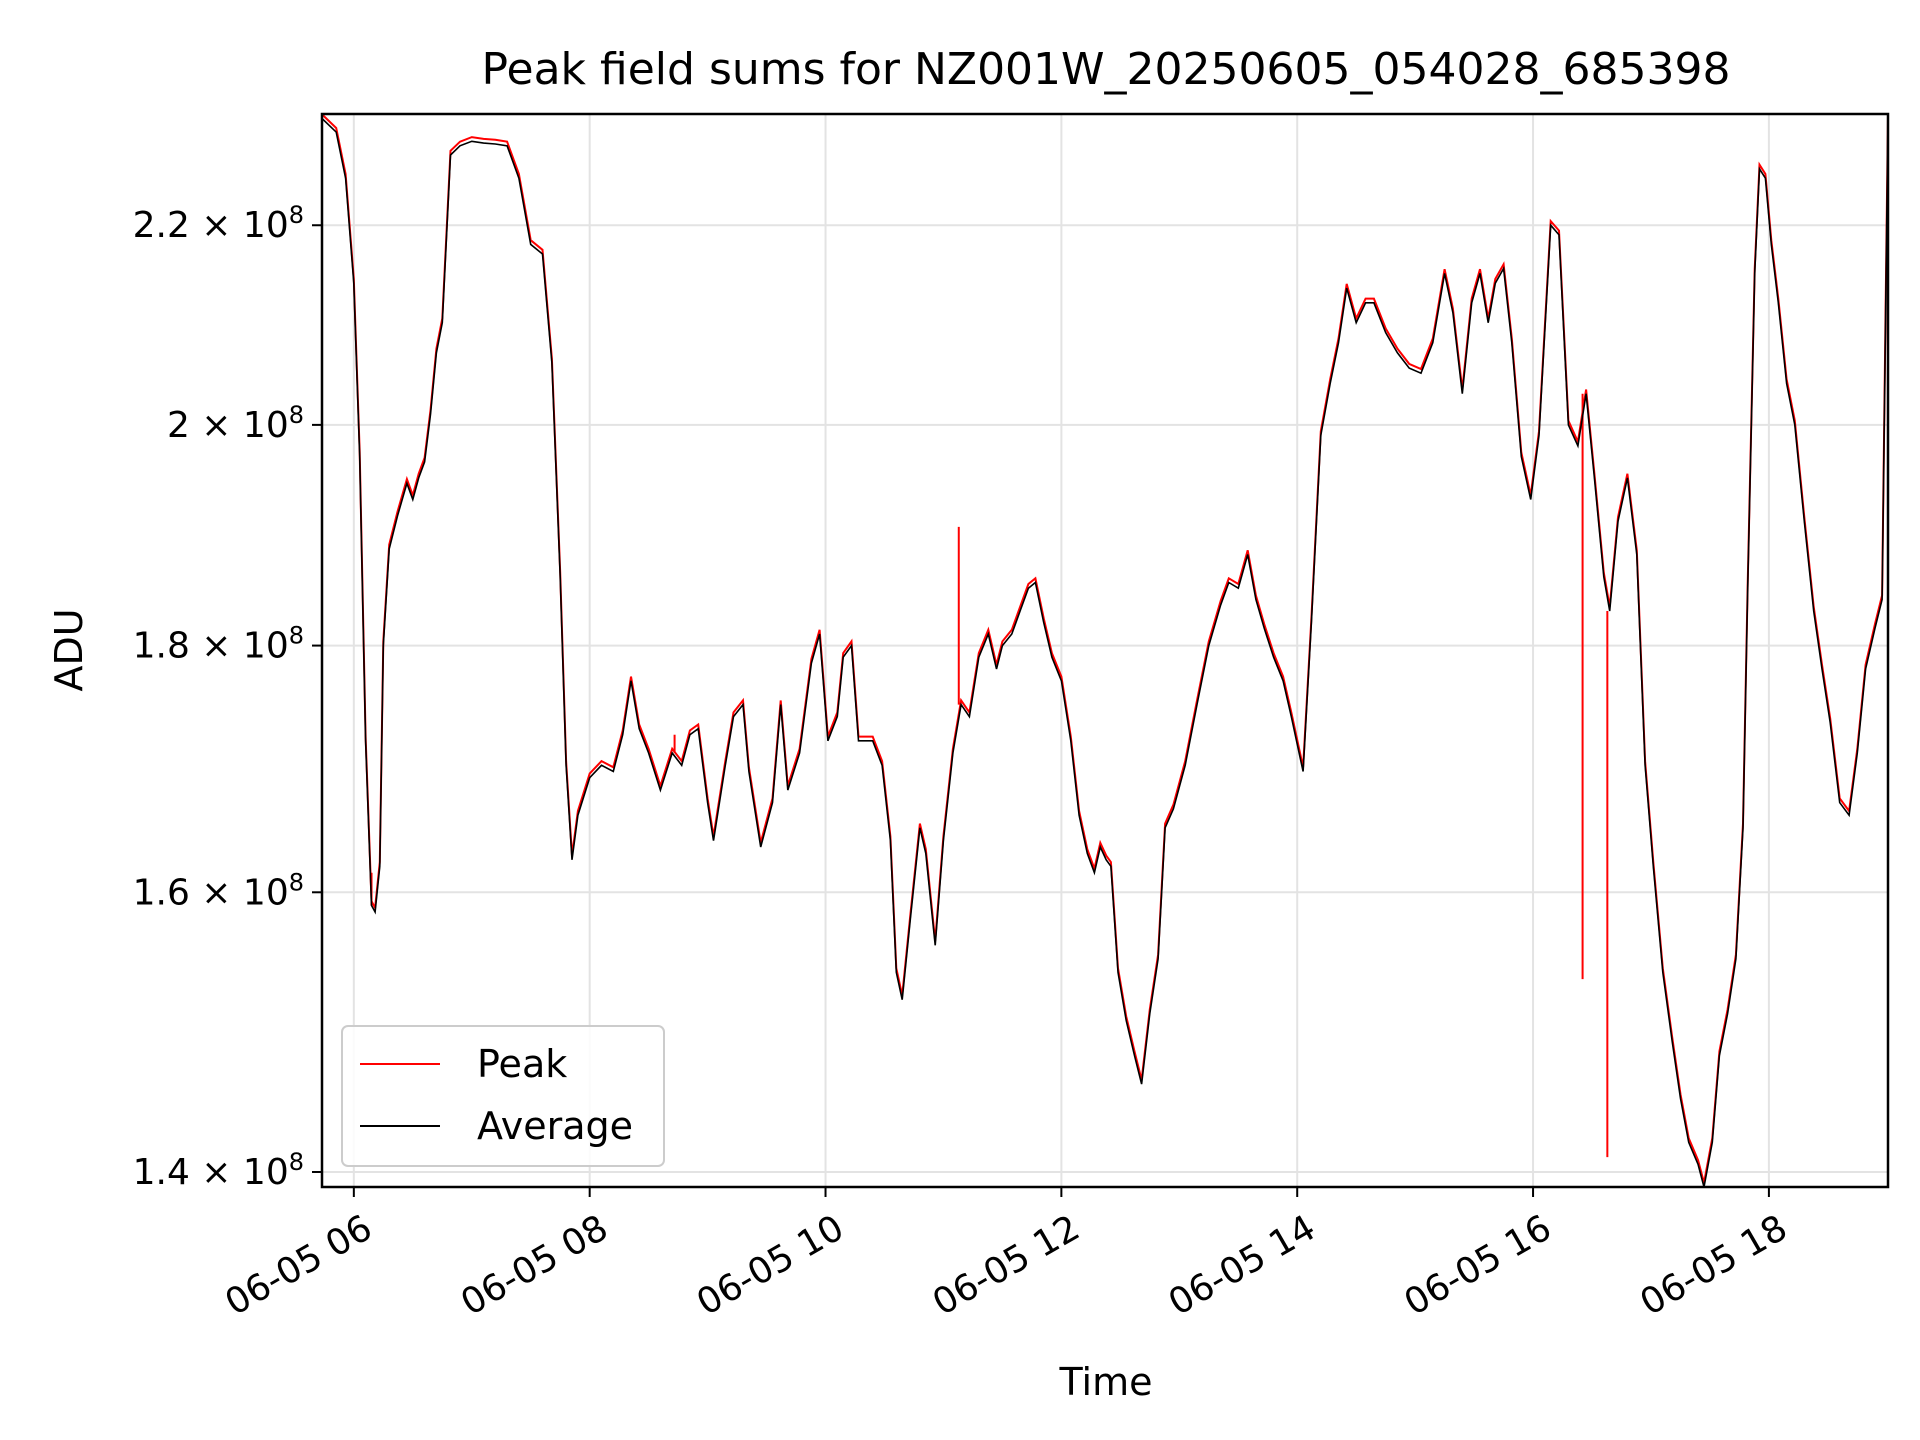 The width and height of the screenshot is (1920, 1440). Describe the element at coordinates (218, 1170) in the screenshot. I see `y-tick-label: 1.4 × 108` at that location.